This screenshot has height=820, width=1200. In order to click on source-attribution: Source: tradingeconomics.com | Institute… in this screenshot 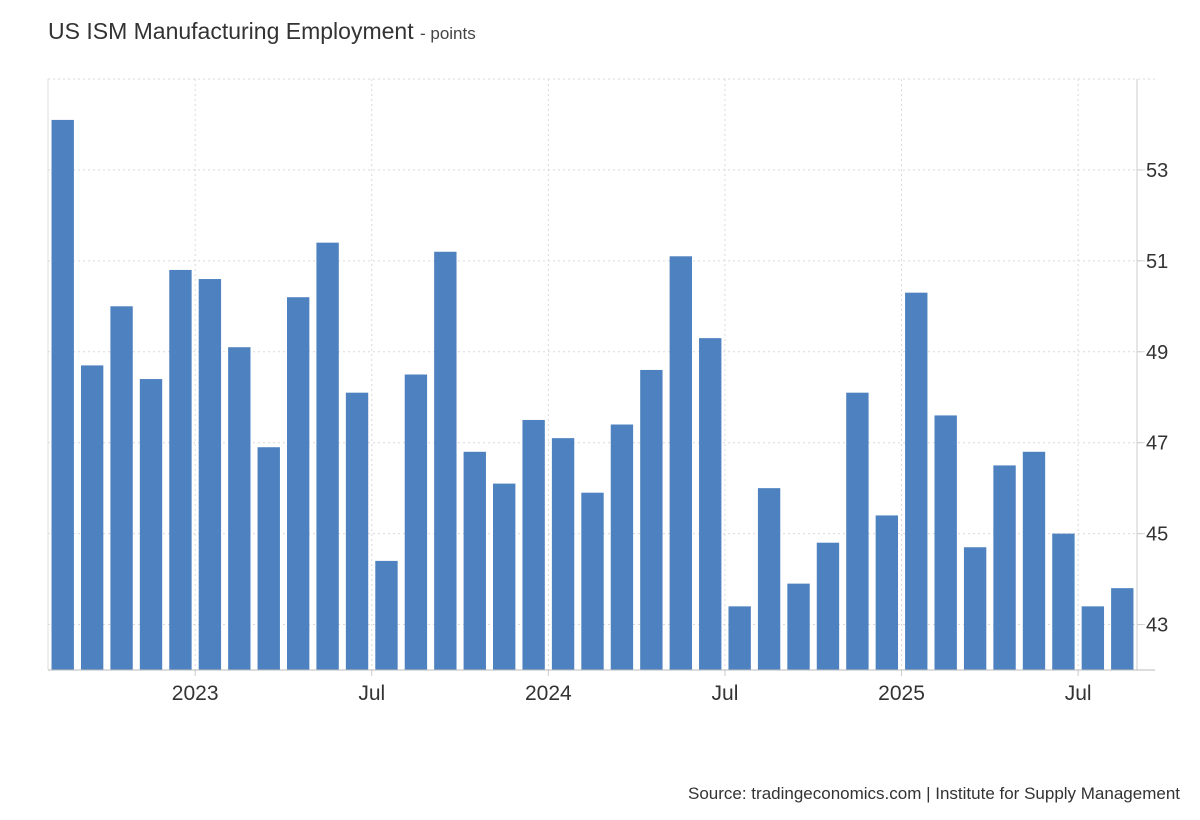, I will do `click(934, 793)`.